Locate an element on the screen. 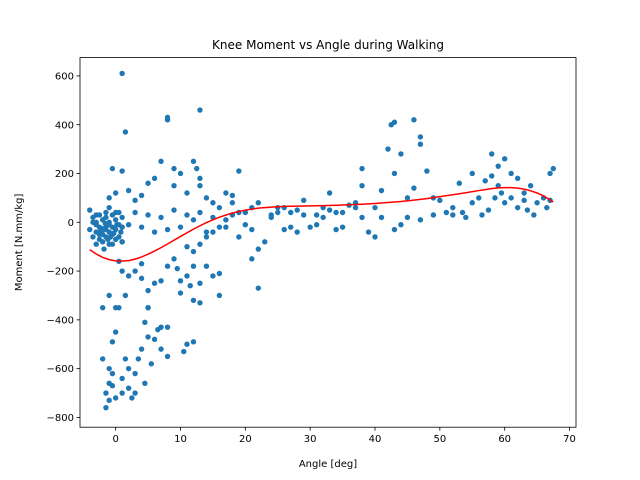 The width and height of the screenshot is (640, 480). y-tick-label: −800 is located at coordinates (60, 418).